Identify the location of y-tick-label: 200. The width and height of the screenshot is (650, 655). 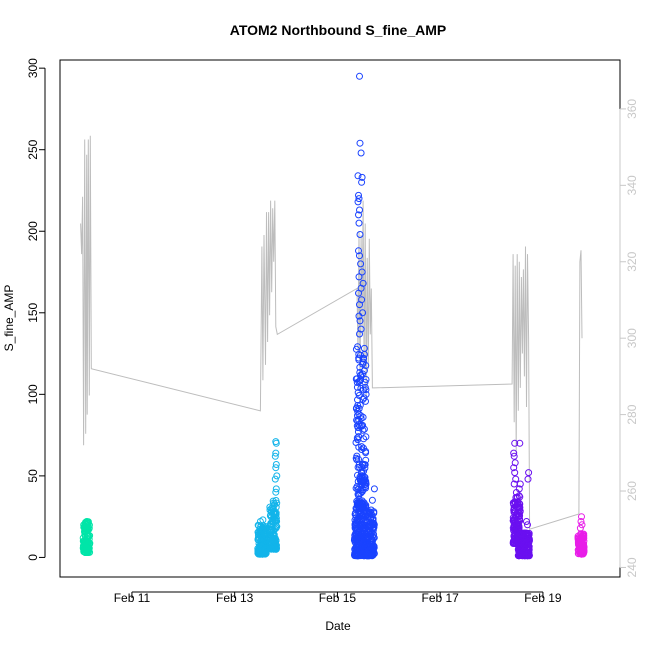
(33, 231).